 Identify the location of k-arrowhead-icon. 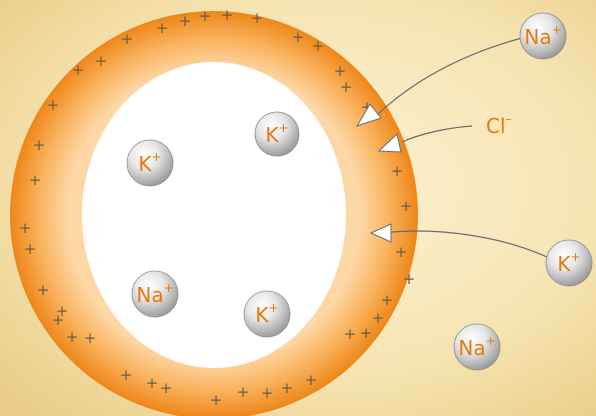
(380, 233).